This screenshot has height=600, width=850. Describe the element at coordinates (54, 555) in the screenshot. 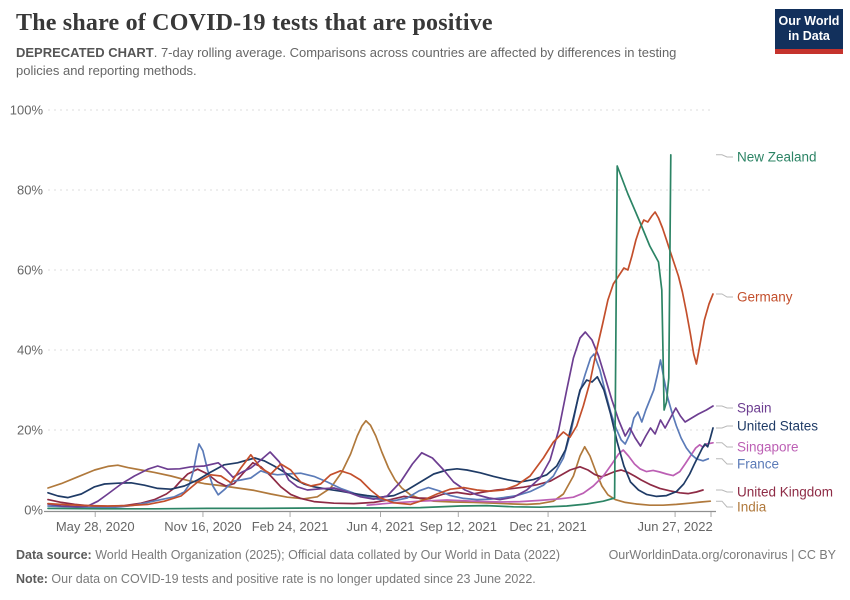

I see `data-source-label: Data source:` at that location.